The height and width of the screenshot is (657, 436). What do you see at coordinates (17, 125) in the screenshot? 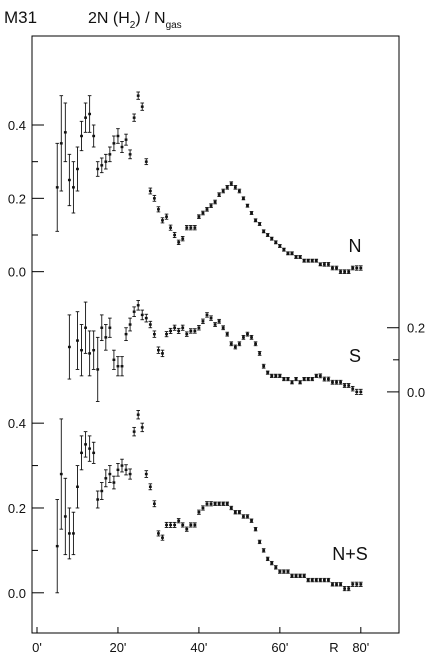
I see `y-tick-label: 0.4` at bounding box center [17, 125].